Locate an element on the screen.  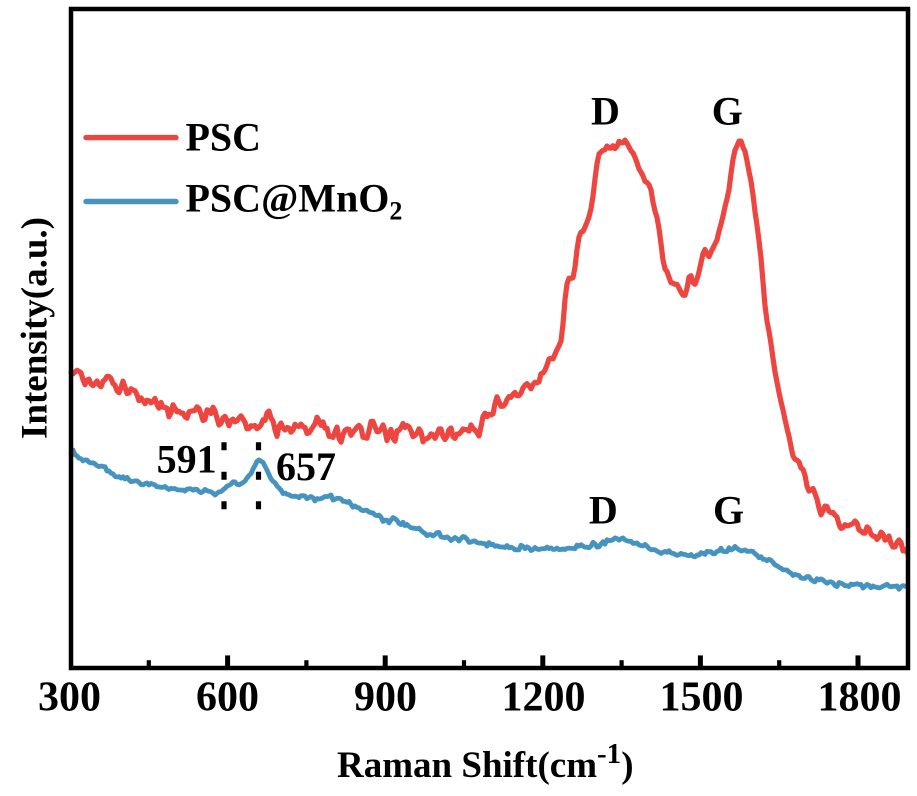
svg-text: 300 is located at coordinates (69, 698).